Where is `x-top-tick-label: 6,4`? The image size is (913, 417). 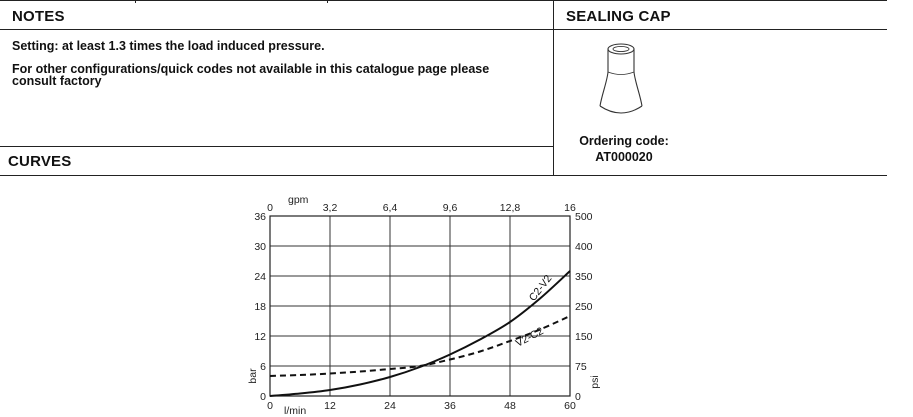 x-top-tick-label: 6,4 is located at coordinates (390, 208).